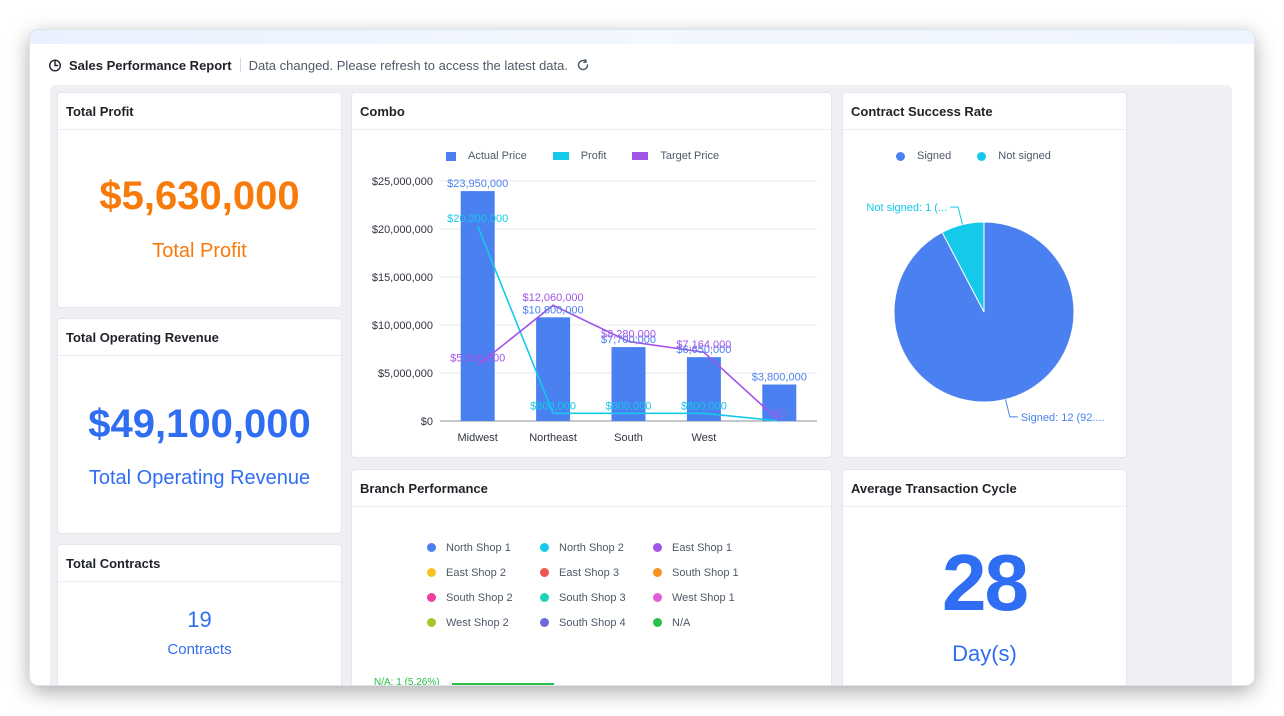 This screenshot has height=716, width=1284. Describe the element at coordinates (709, 623) in the screenshot. I see `branch-legend-item: N/A` at that location.